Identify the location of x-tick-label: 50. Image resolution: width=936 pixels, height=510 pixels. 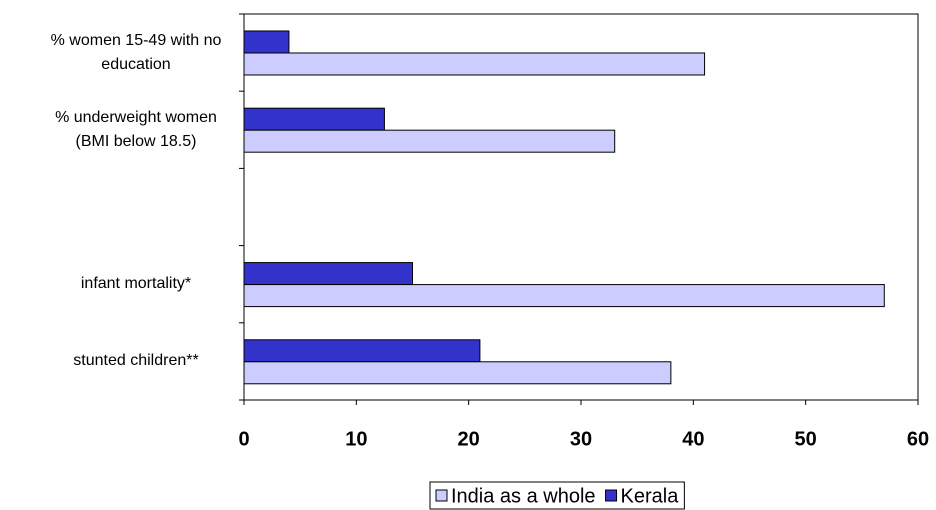
(806, 439).